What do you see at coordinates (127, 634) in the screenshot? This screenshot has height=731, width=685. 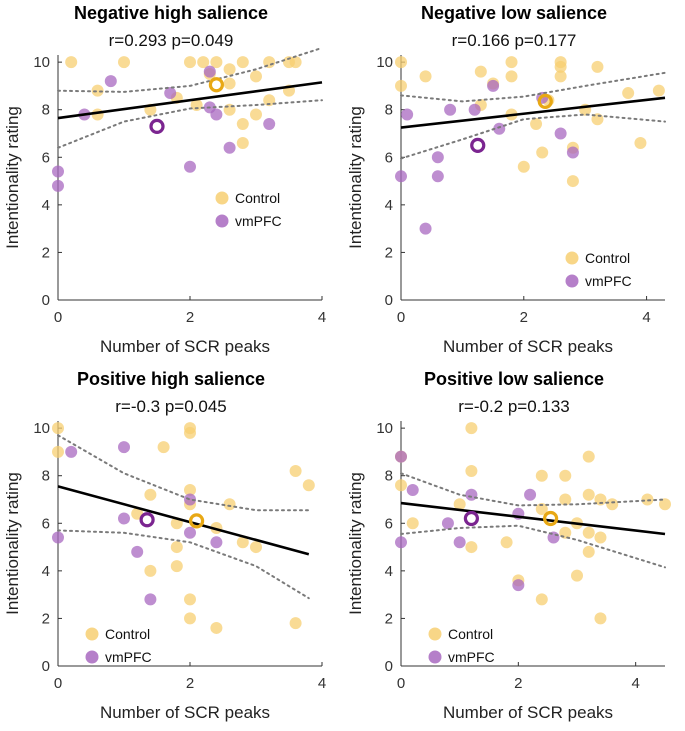 I see `legend-control-label: Control` at bounding box center [127, 634].